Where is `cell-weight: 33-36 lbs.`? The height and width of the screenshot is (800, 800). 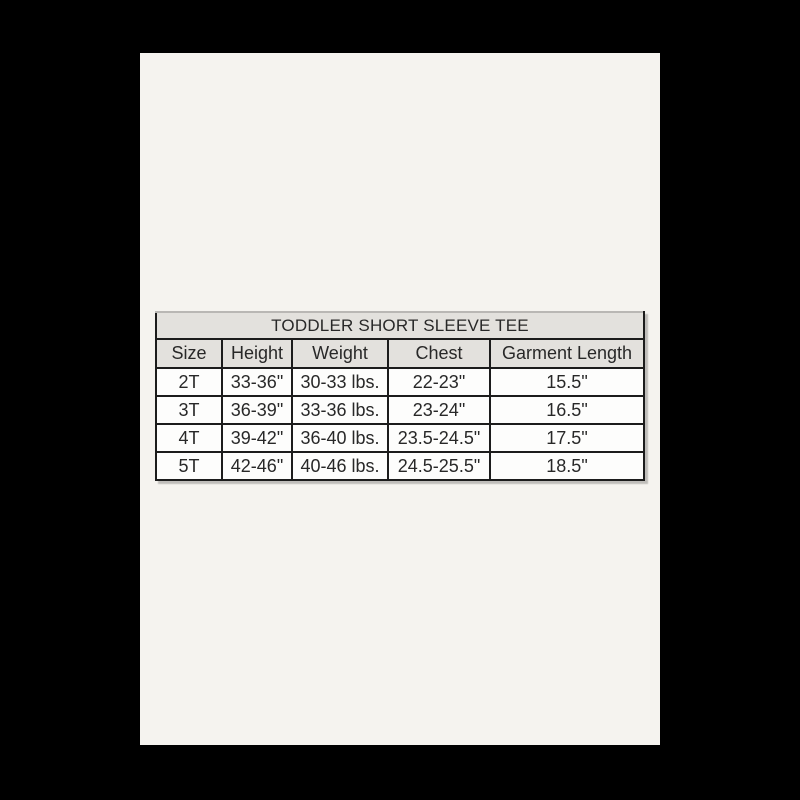
cell-weight: 33-36 lbs. is located at coordinates (340, 410).